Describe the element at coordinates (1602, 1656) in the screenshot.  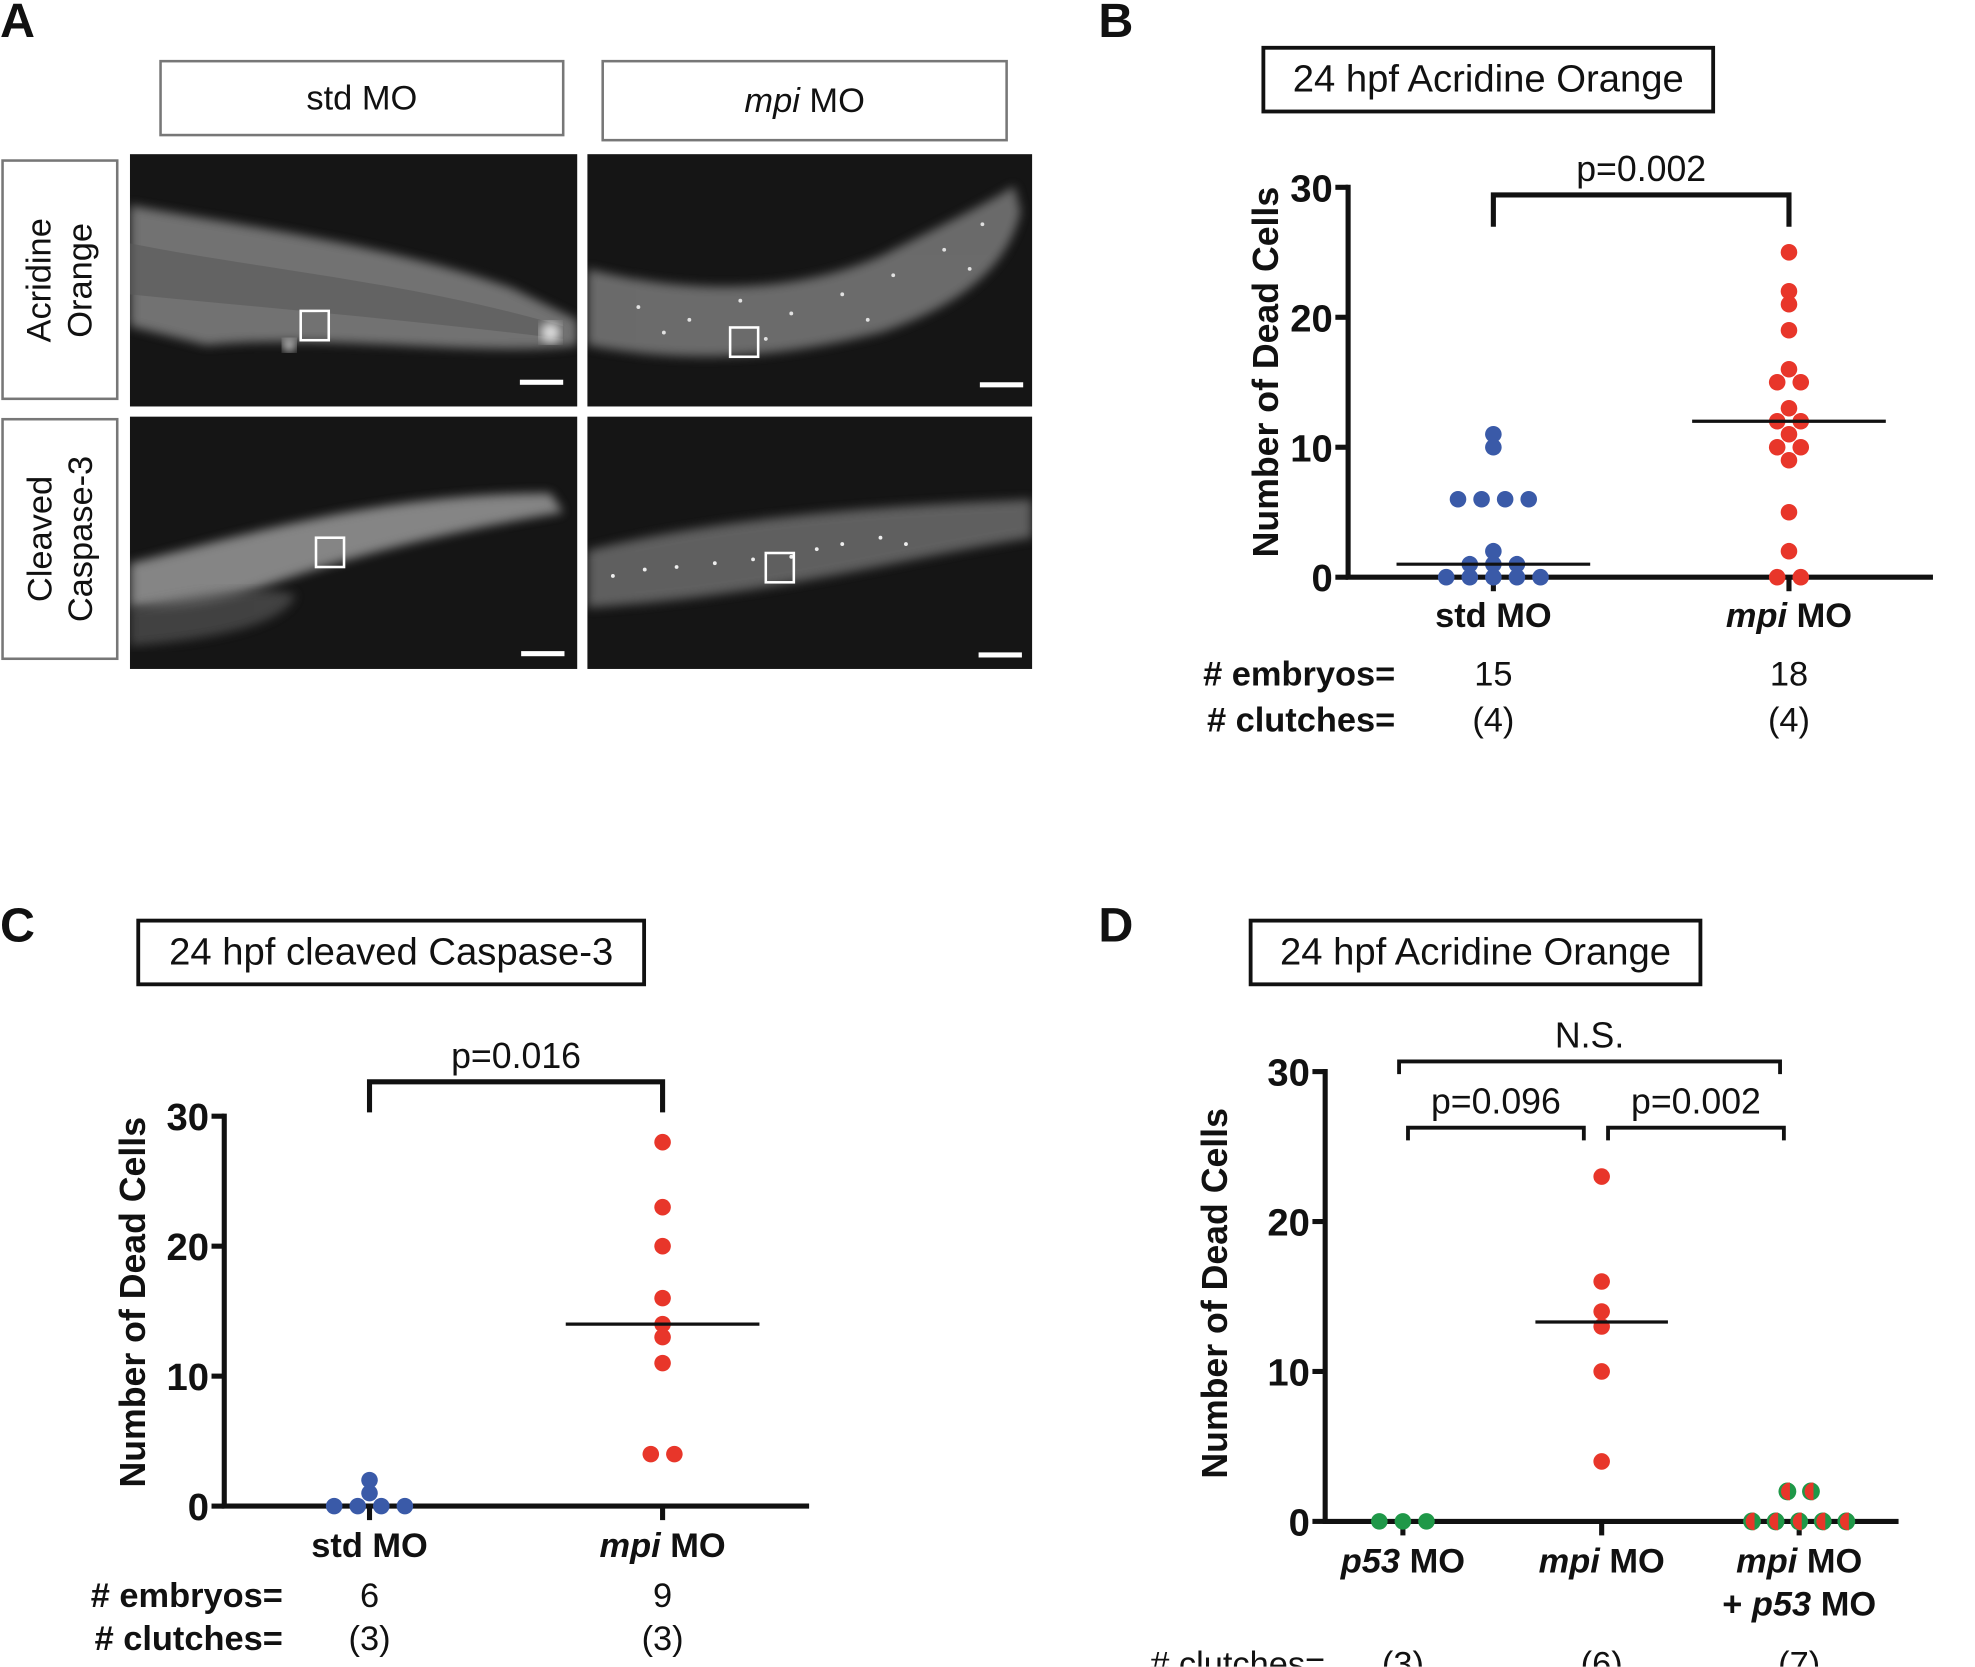
I see `footer-value: (6)` at that location.